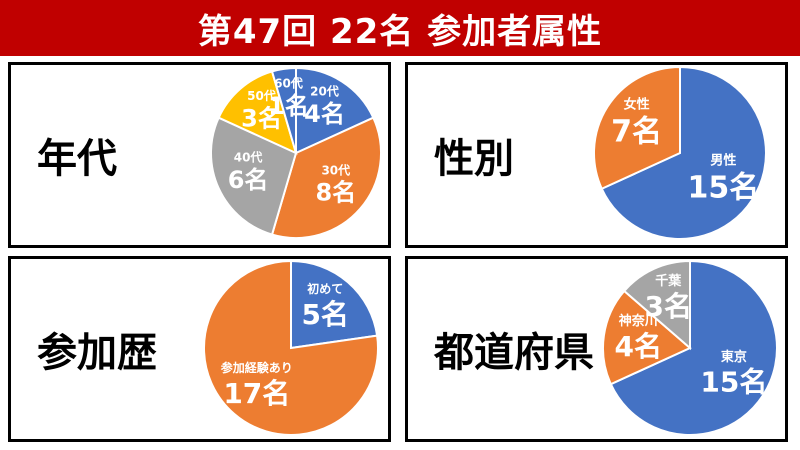 This screenshot has width=800, height=450. What do you see at coordinates (261, 118) in the screenshot?
I see `age-slice-3-value-label: 3名` at bounding box center [261, 118].